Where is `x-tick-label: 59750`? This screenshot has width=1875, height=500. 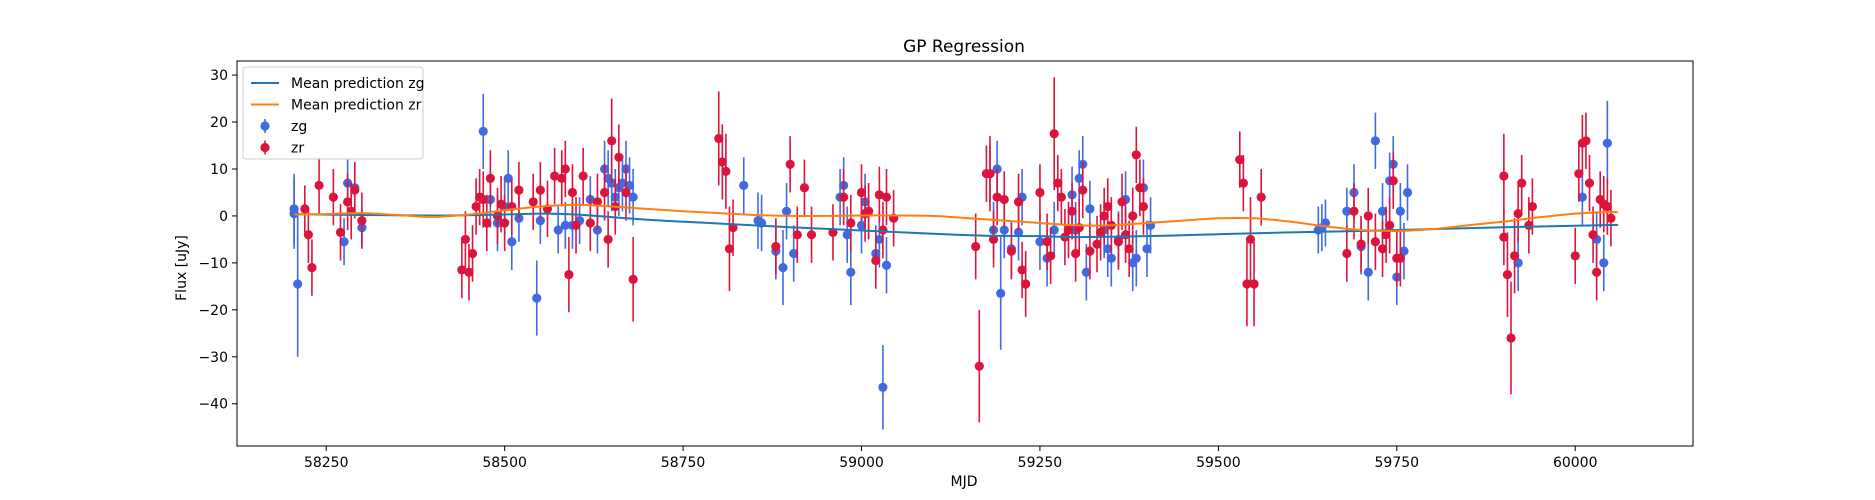 x-tick-label: 59750 is located at coordinates (1397, 463).